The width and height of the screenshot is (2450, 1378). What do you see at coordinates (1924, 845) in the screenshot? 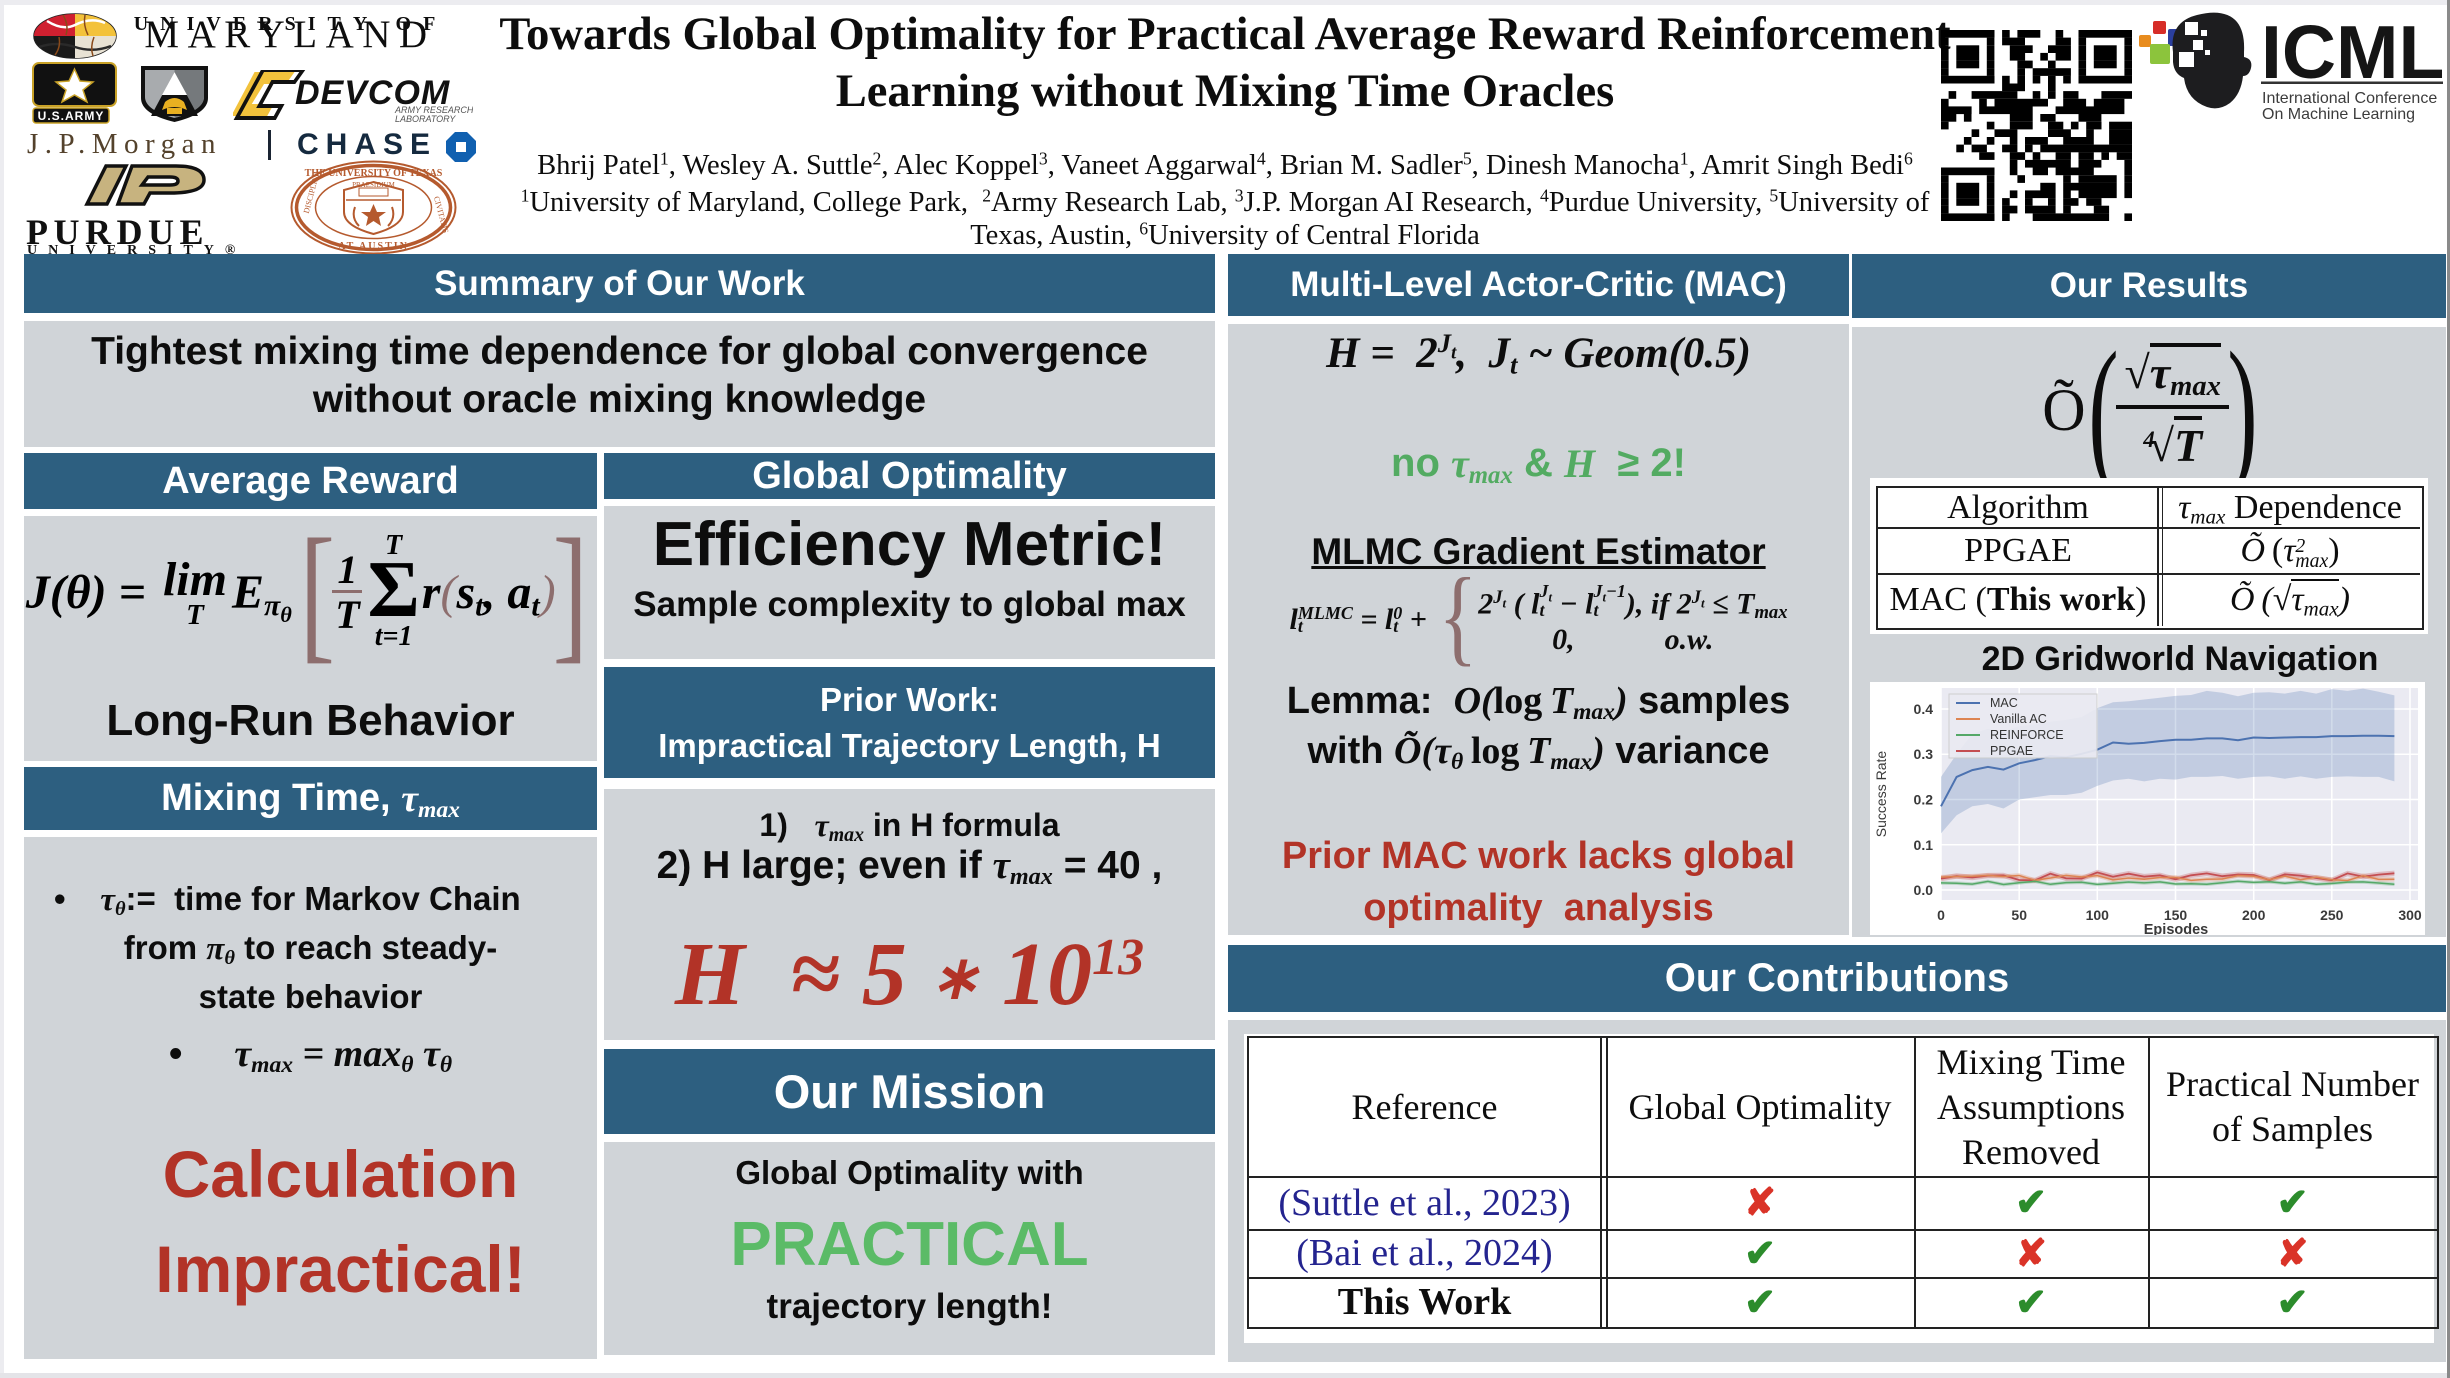
I see `svg-text: 0.1` at bounding box center [1924, 845].